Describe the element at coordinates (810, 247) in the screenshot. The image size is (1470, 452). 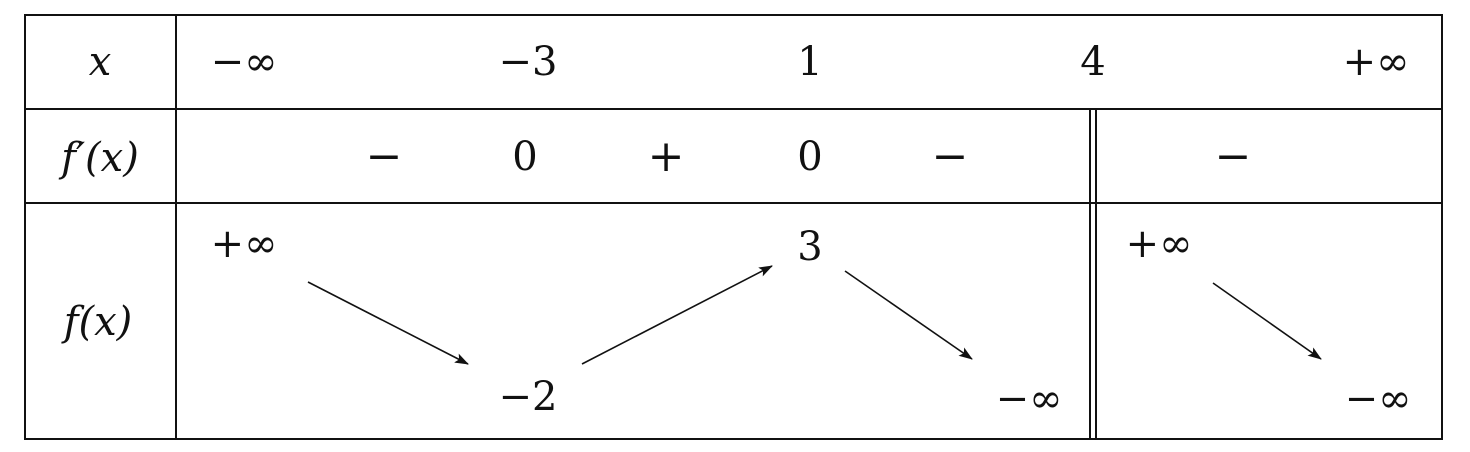
I see `f-value-maximum: 3` at that location.